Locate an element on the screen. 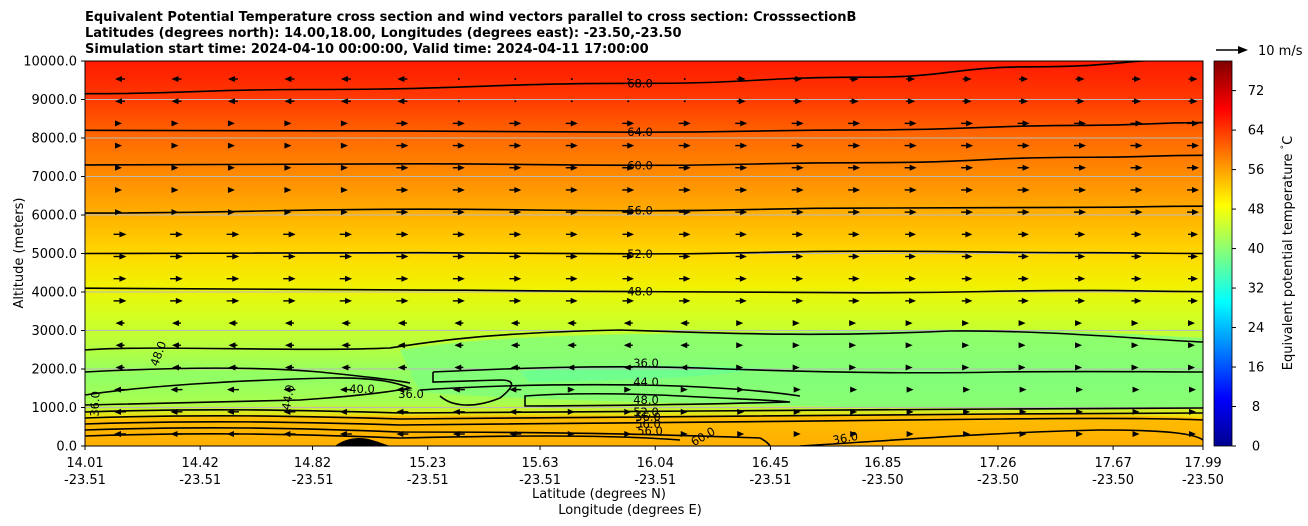 The width and height of the screenshot is (1308, 526). colorbar-tick-label: 0 is located at coordinates (1256, 447).